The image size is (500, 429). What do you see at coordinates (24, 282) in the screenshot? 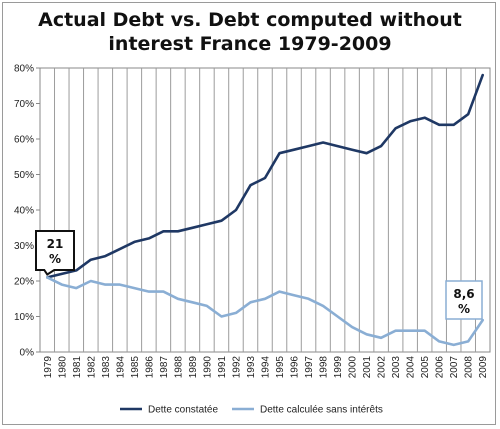
I see `y-tick-label: 20%` at bounding box center [24, 282].